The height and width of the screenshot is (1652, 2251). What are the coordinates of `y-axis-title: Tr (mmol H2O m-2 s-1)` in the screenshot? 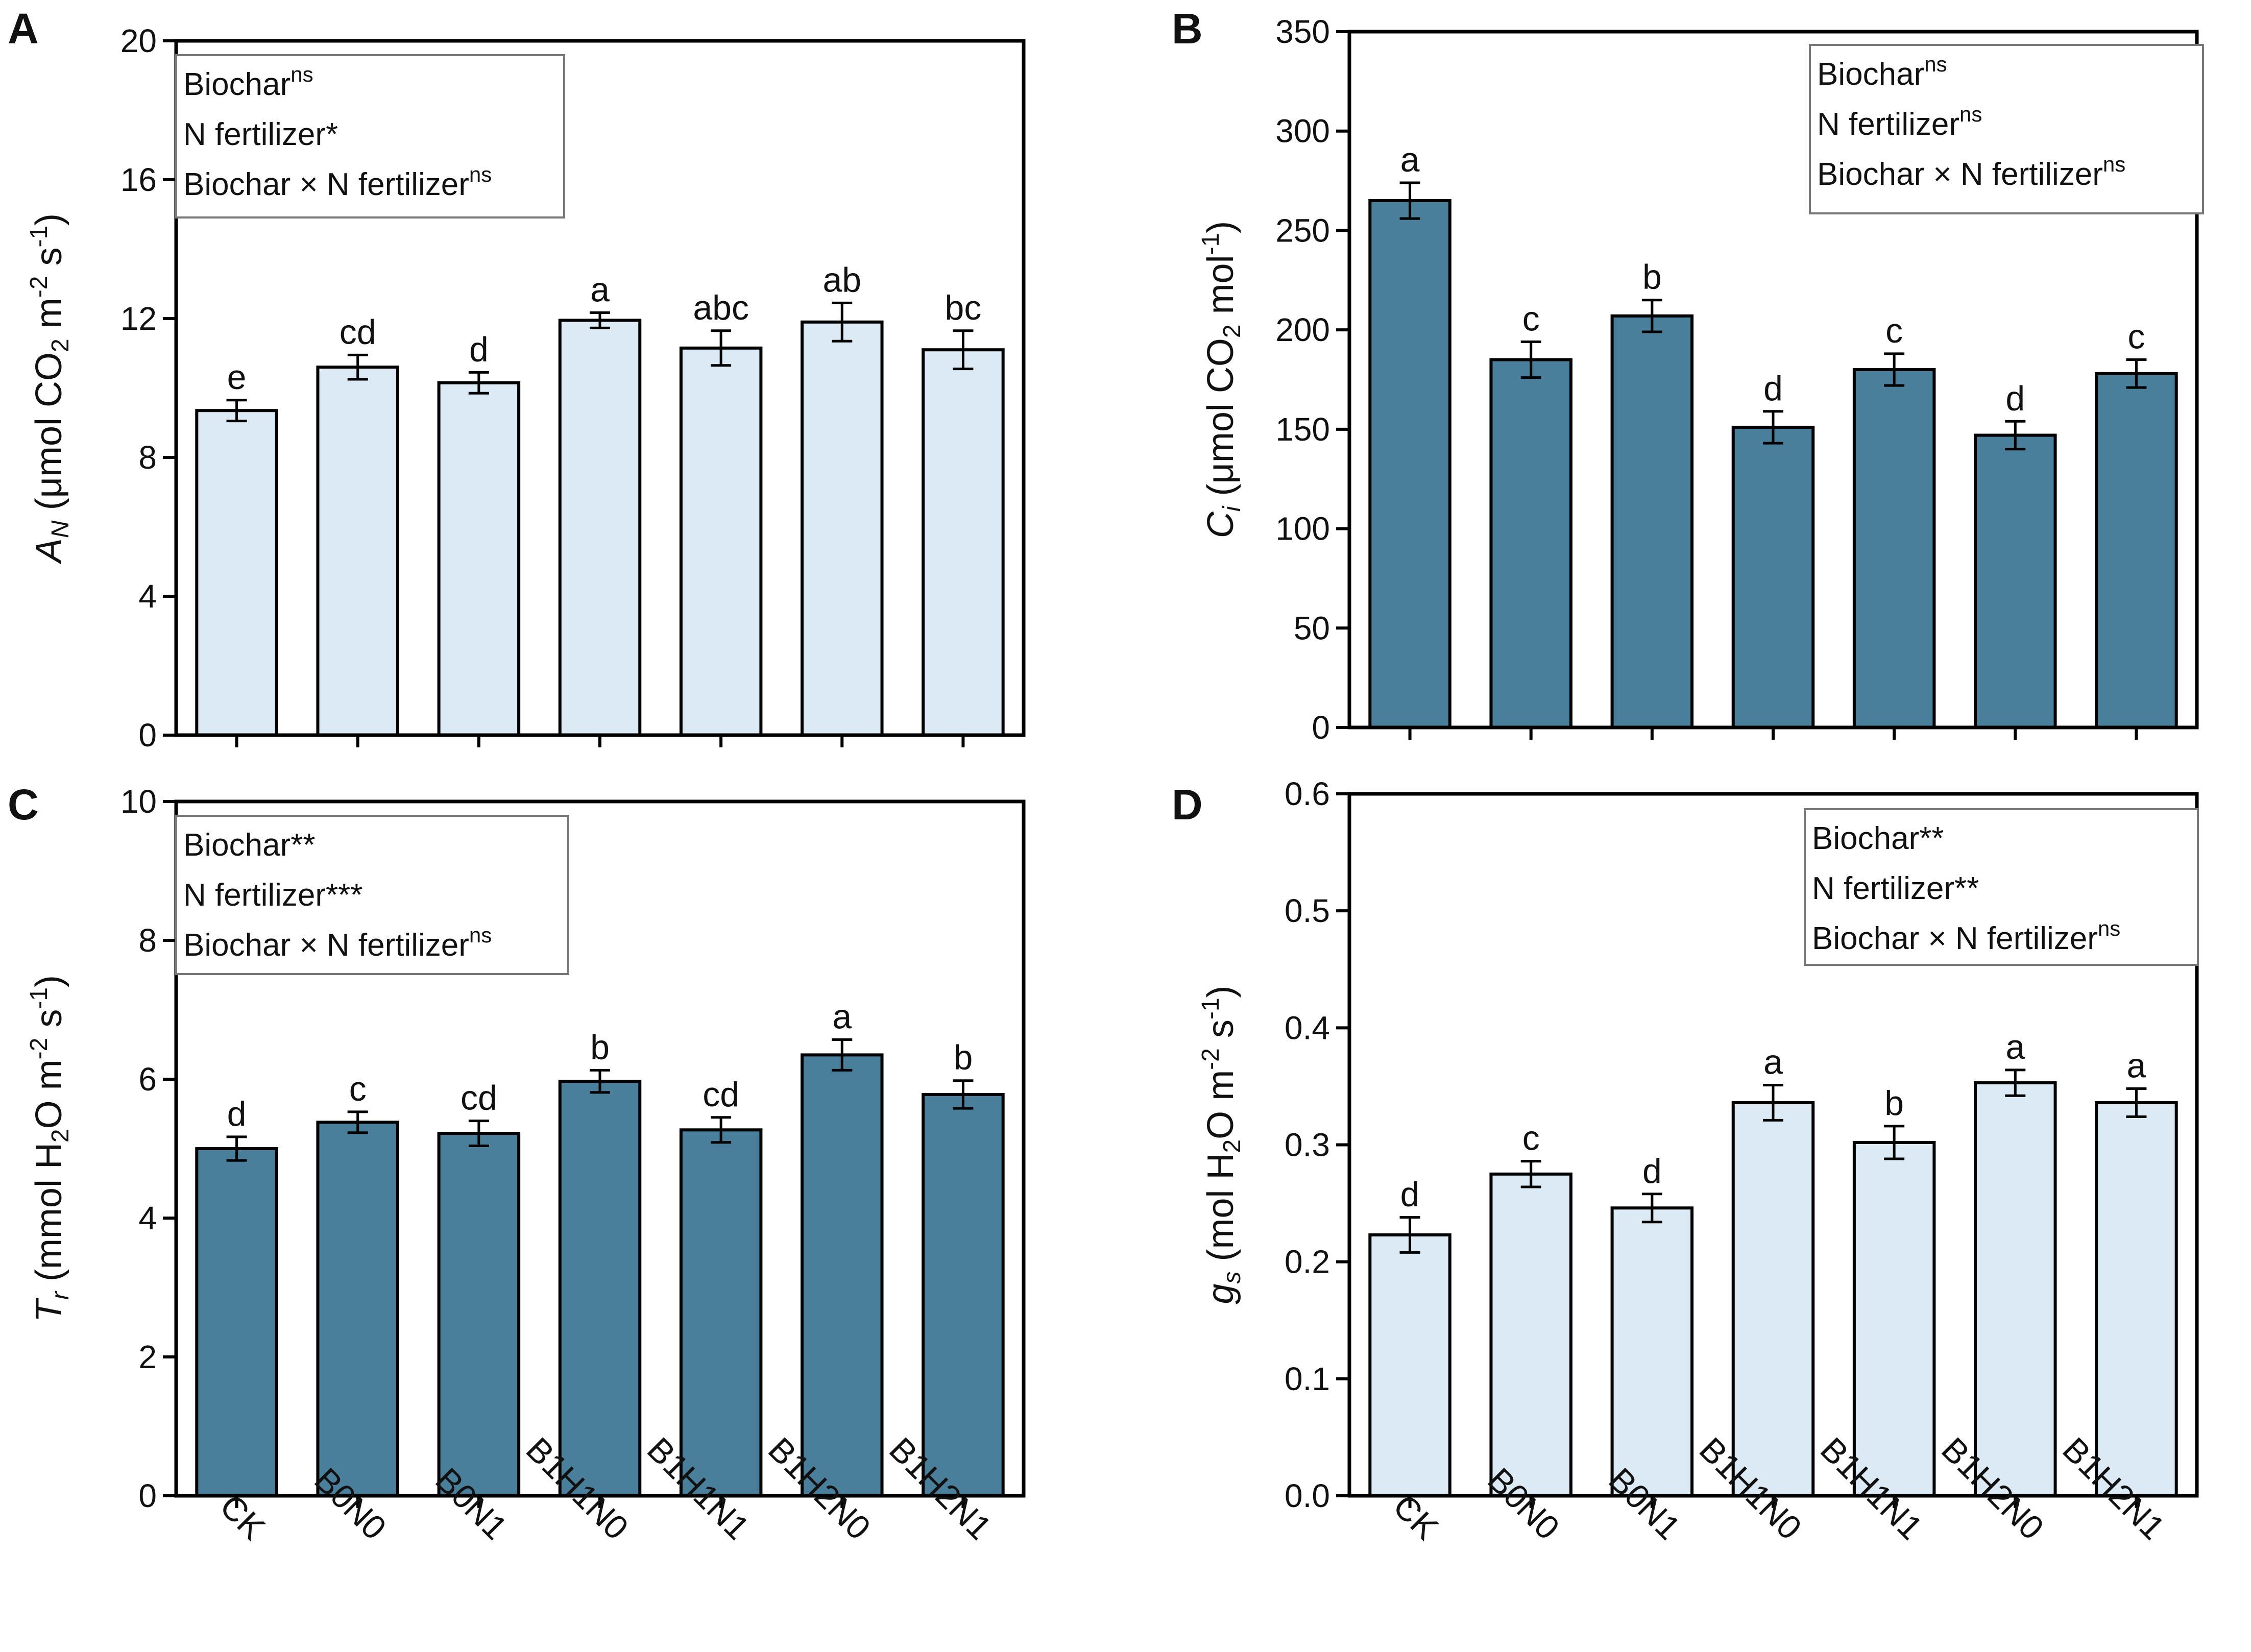 It's located at (50, 1148).